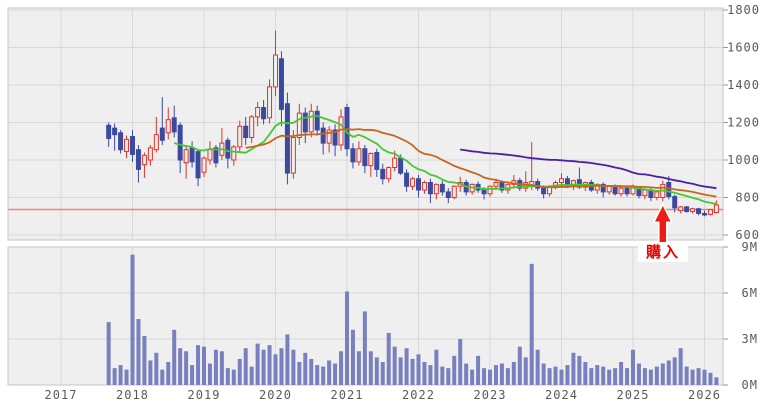  I want to click on x-axis-year-label: 2022, so click(418, 395).